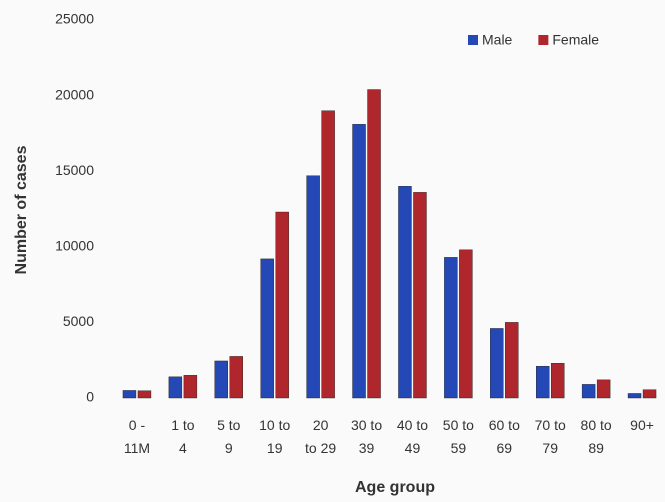 The image size is (665, 502). What do you see at coordinates (596, 436) in the screenshot?
I see `x-tick-label: 80 to 89` at bounding box center [596, 436].